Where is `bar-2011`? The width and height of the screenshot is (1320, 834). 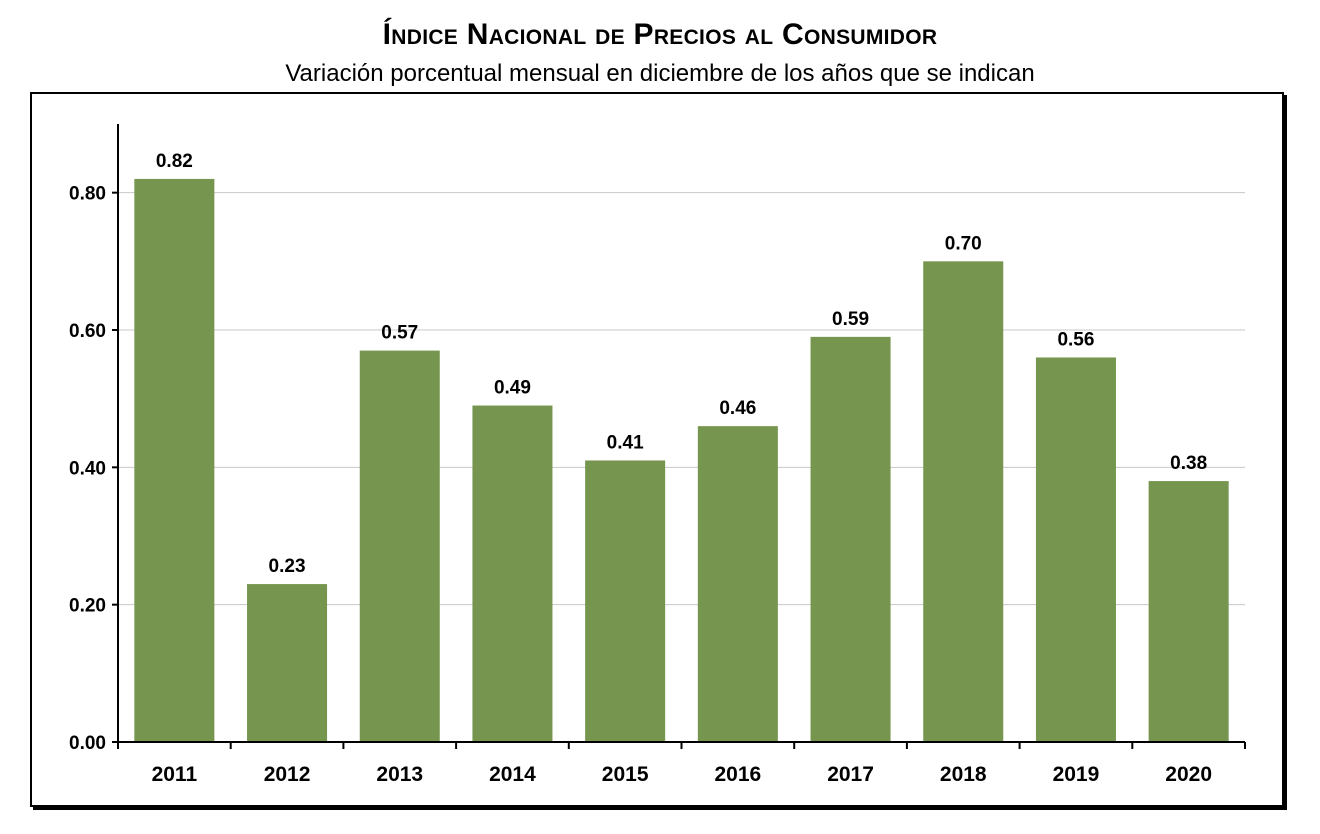
bar-2011 is located at coordinates (174, 460).